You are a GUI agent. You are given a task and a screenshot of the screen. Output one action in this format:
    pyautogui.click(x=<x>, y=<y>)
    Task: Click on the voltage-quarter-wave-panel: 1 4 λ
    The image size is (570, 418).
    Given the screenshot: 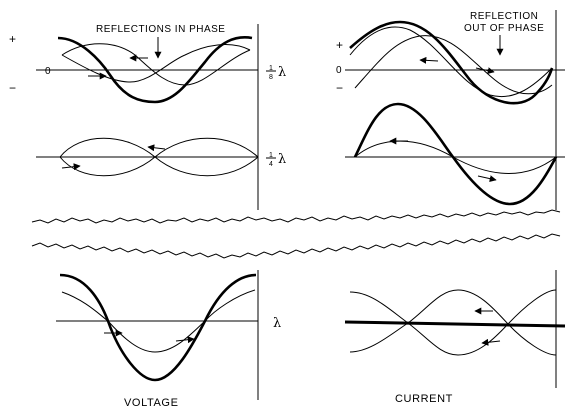 What is the action you would take?
    pyautogui.click(x=161, y=157)
    